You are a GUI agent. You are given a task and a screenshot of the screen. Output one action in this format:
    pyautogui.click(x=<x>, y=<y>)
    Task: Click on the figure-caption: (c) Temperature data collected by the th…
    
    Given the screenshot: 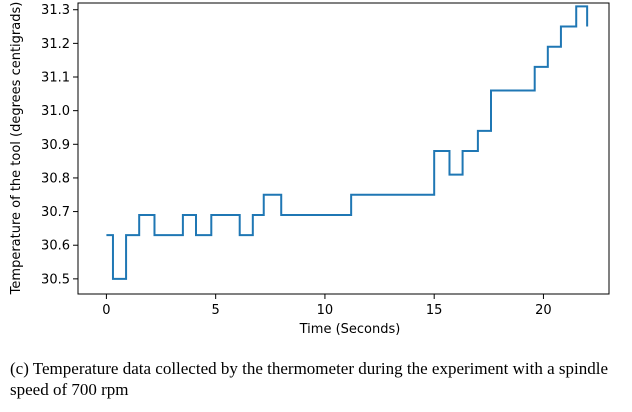 What is the action you would take?
    pyautogui.click(x=309, y=379)
    